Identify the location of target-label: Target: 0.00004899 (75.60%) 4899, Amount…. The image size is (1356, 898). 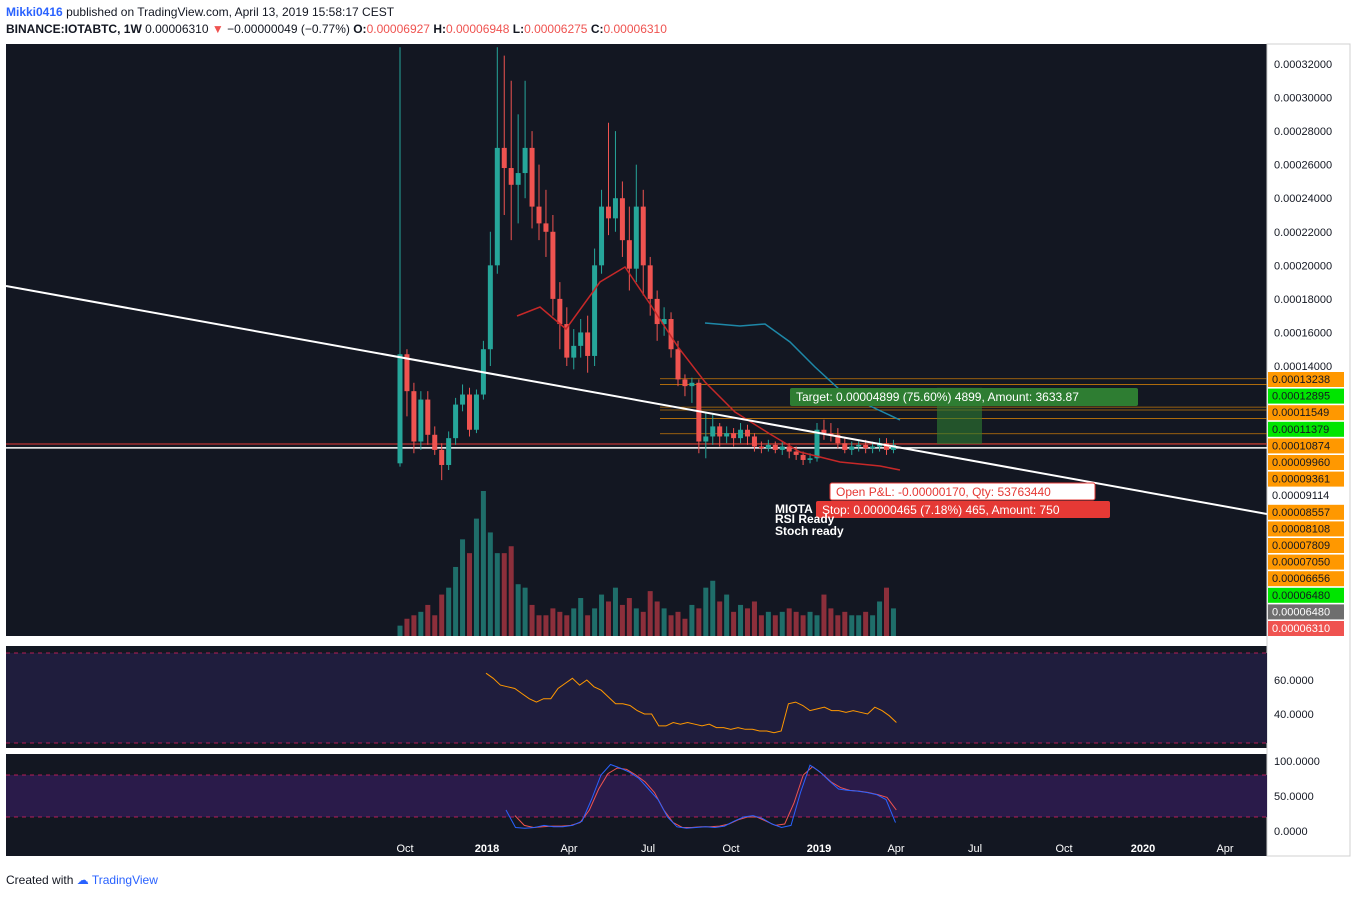
(937, 397).